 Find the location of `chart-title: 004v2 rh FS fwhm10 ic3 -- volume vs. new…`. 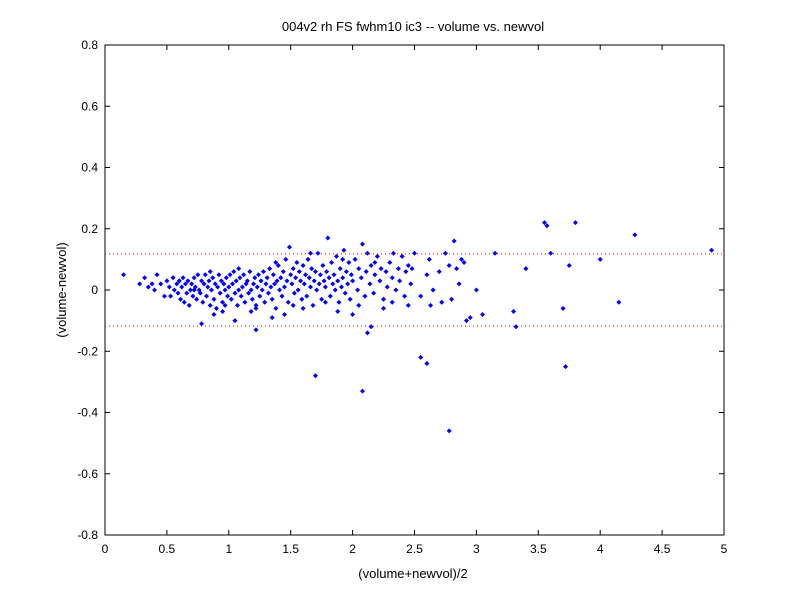

chart-title: 004v2 rh FS fwhm10 ic3 -- volume vs. new… is located at coordinates (413, 26).